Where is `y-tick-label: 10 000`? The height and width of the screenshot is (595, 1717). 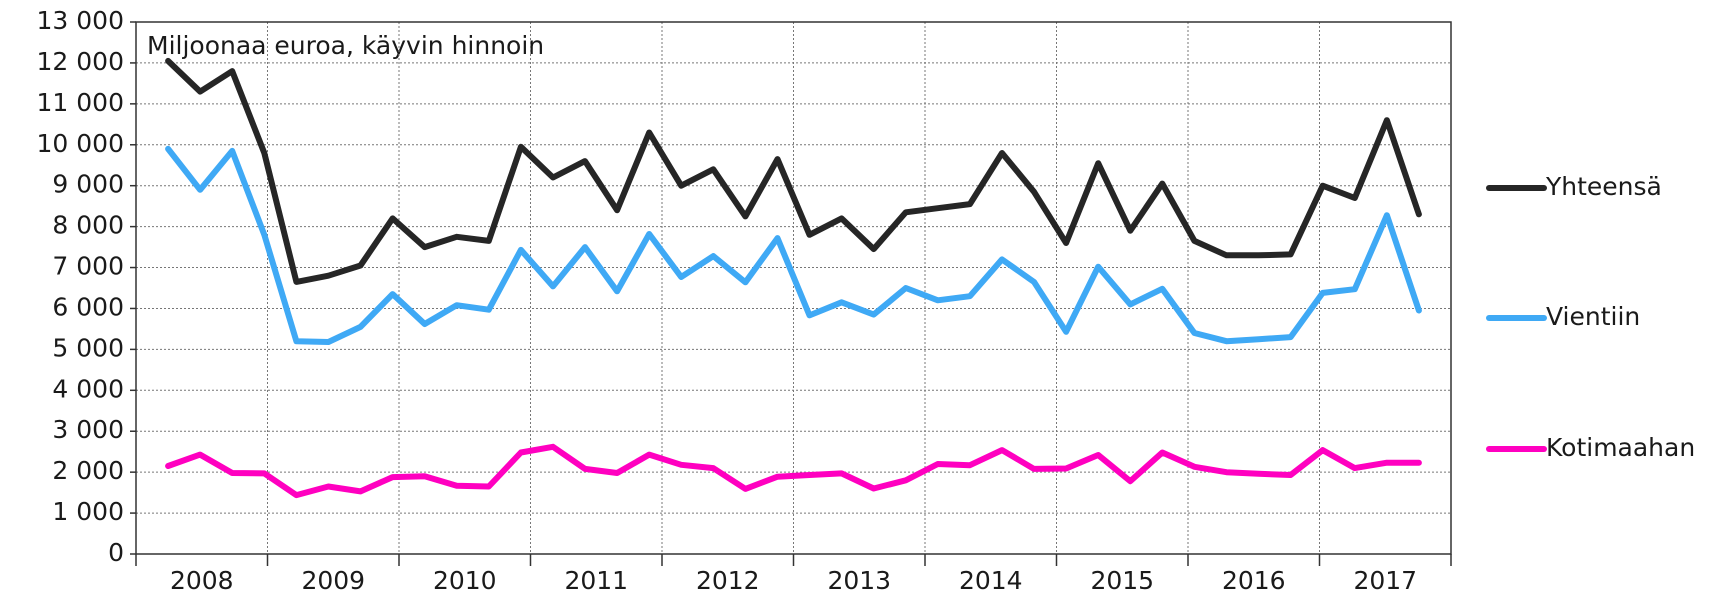 y-tick-label: 10 000 is located at coordinates (80, 143).